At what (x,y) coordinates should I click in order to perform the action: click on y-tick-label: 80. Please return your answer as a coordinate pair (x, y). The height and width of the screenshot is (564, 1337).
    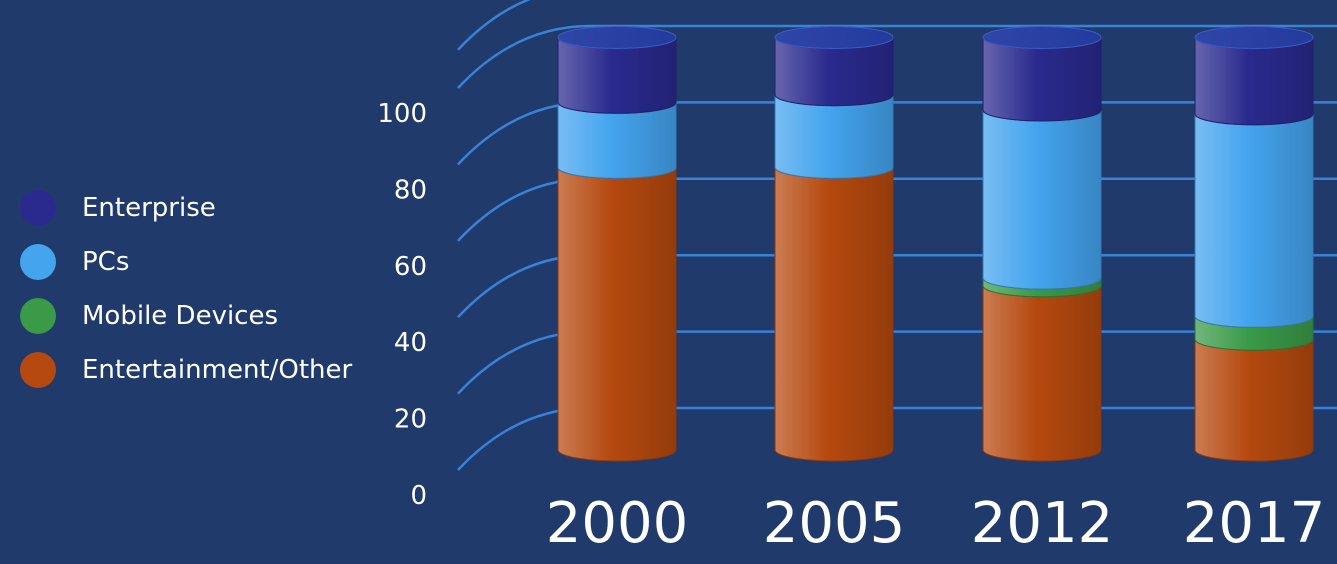
    Looking at the image, I should click on (410, 190).